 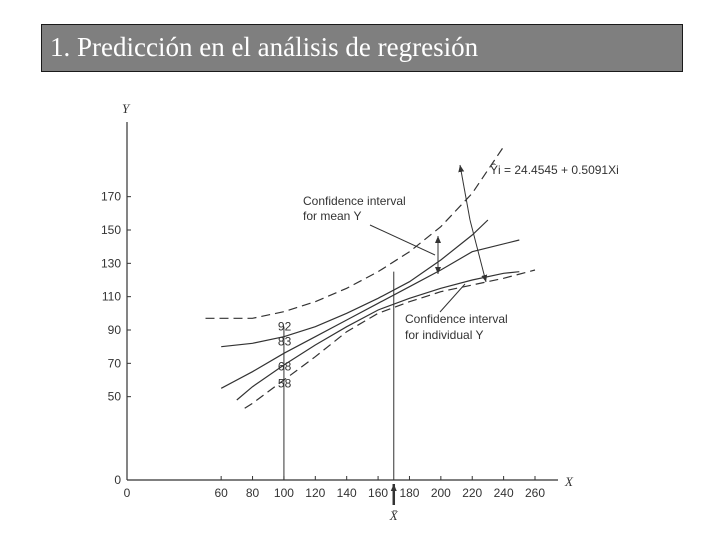 What do you see at coordinates (285, 342) in the screenshot?
I see `point-value-label: 83` at bounding box center [285, 342].